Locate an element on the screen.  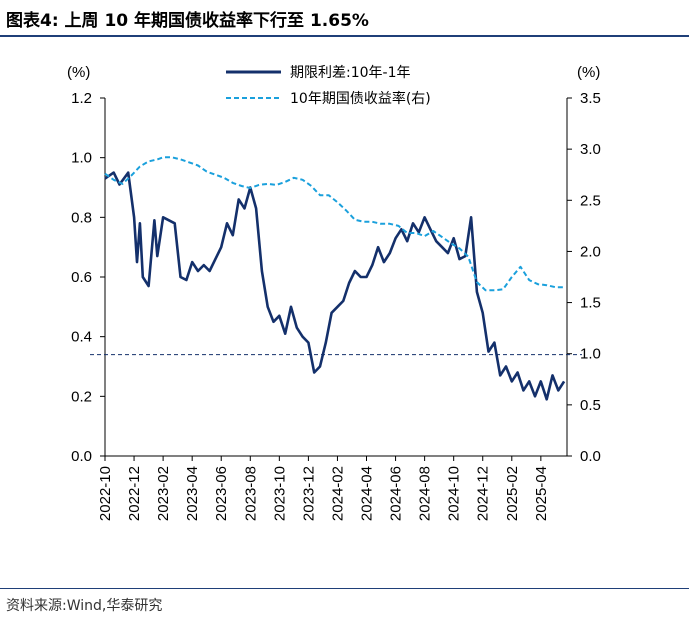
left-tick-label: 0.8 is located at coordinates (81, 217).